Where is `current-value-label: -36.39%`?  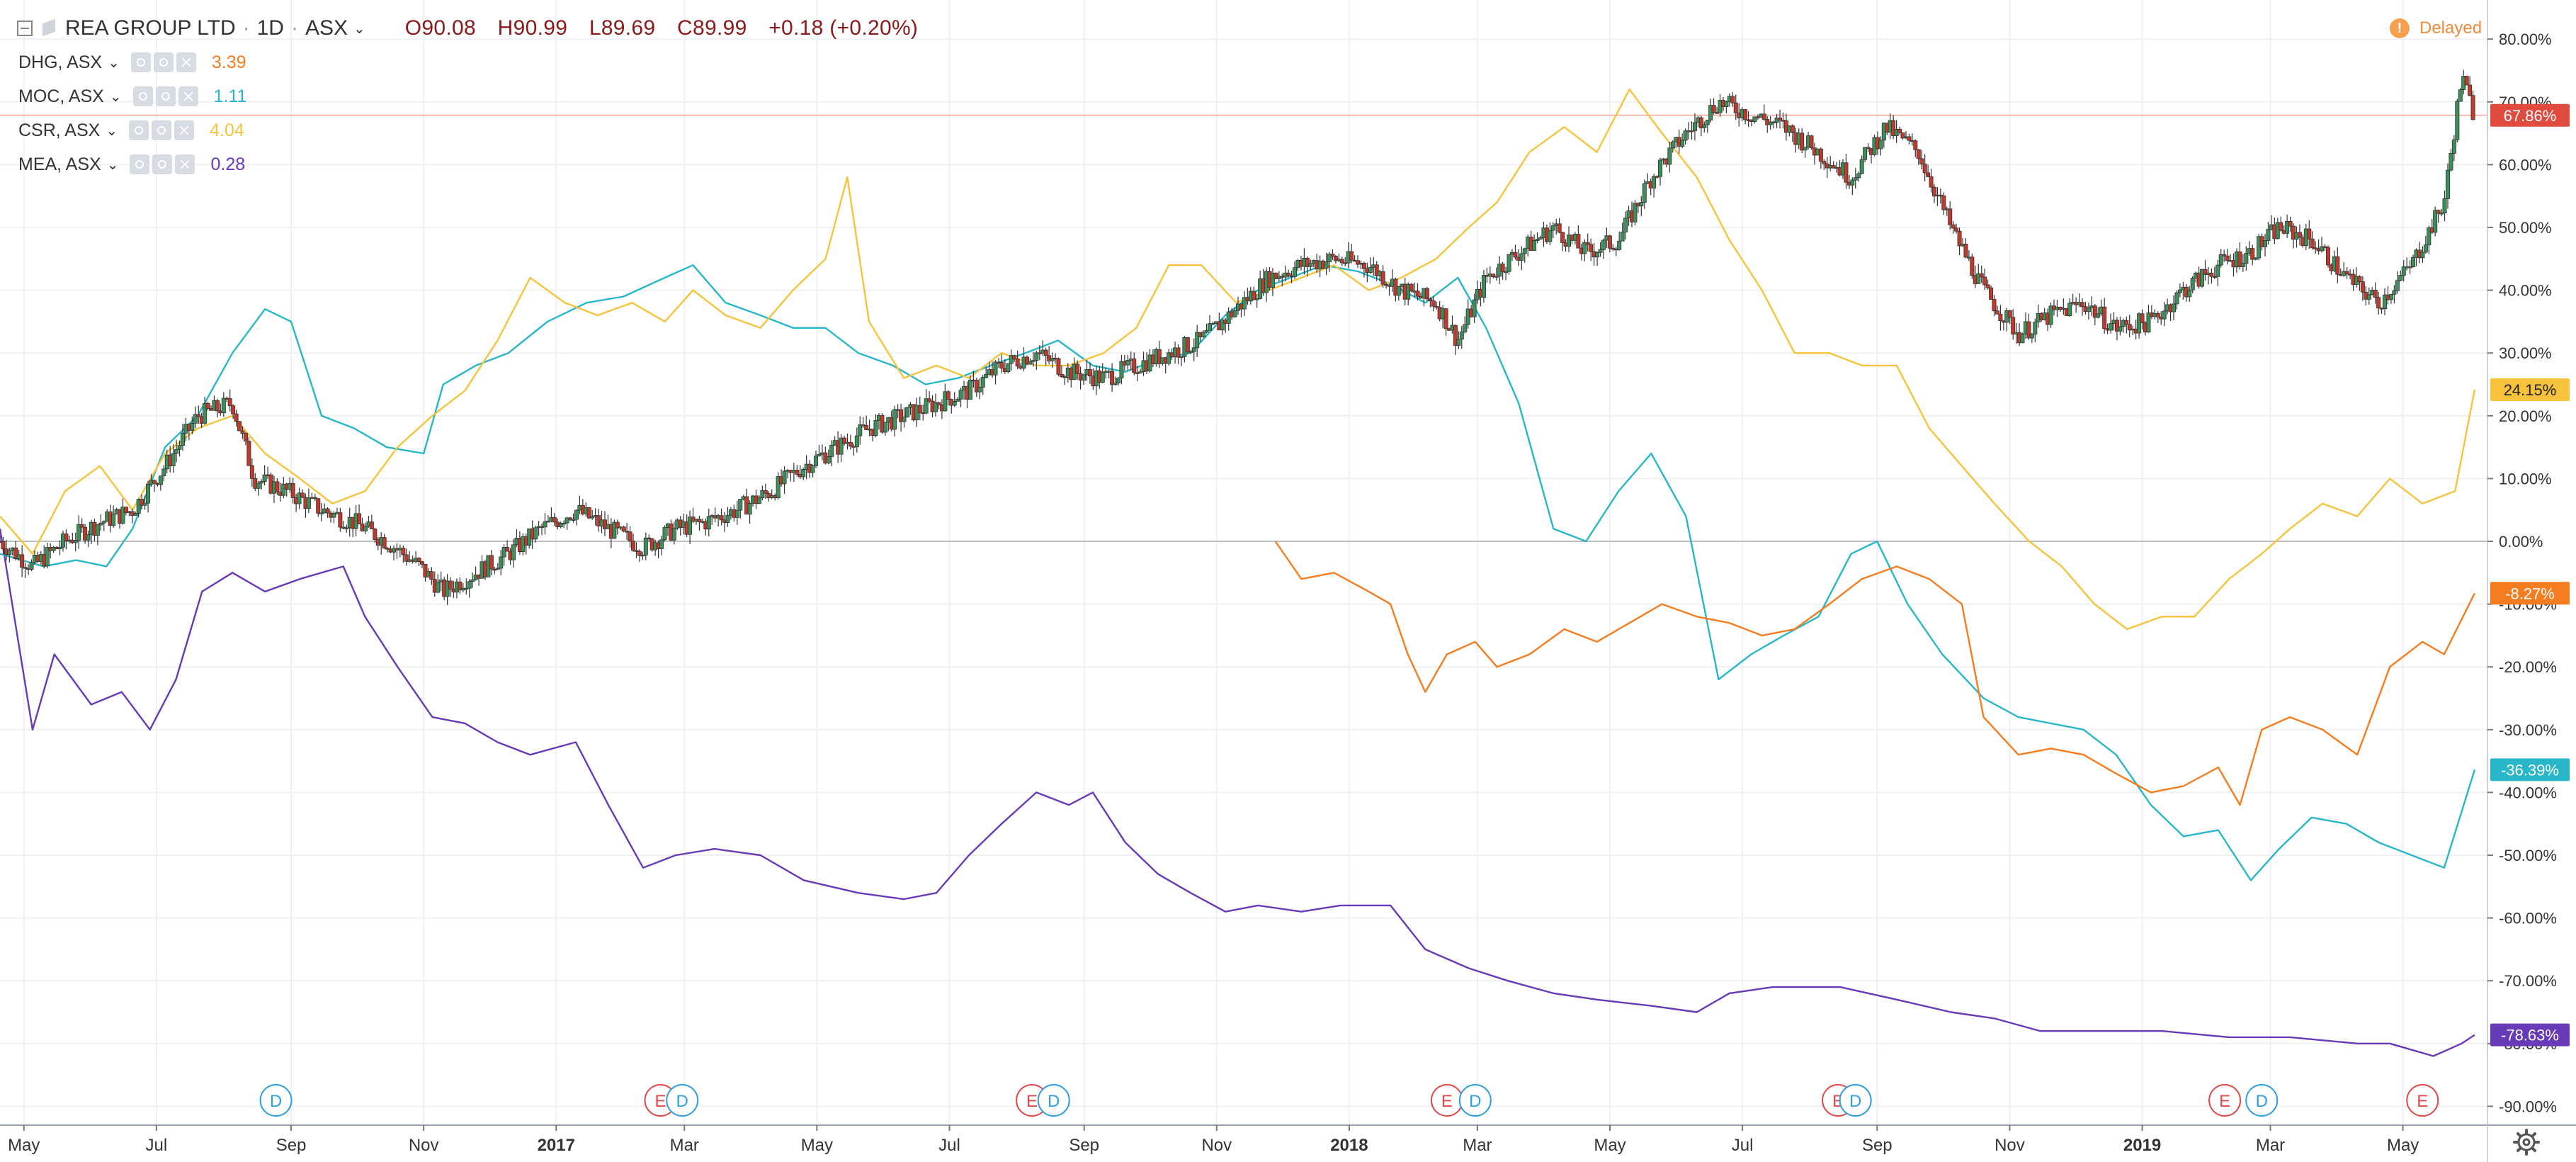
current-value-label: -36.39% is located at coordinates (2530, 770).